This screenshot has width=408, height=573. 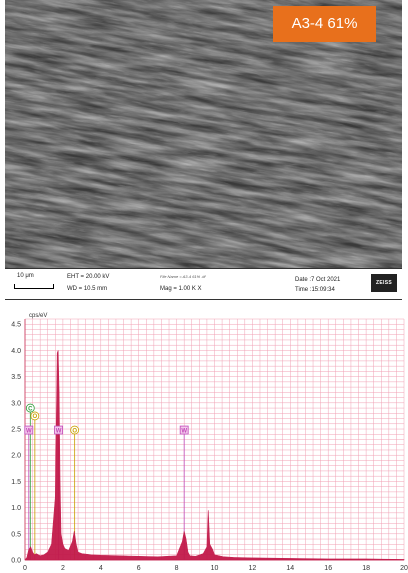 I want to click on y-tick-label: 1.0, so click(x=16, y=508).